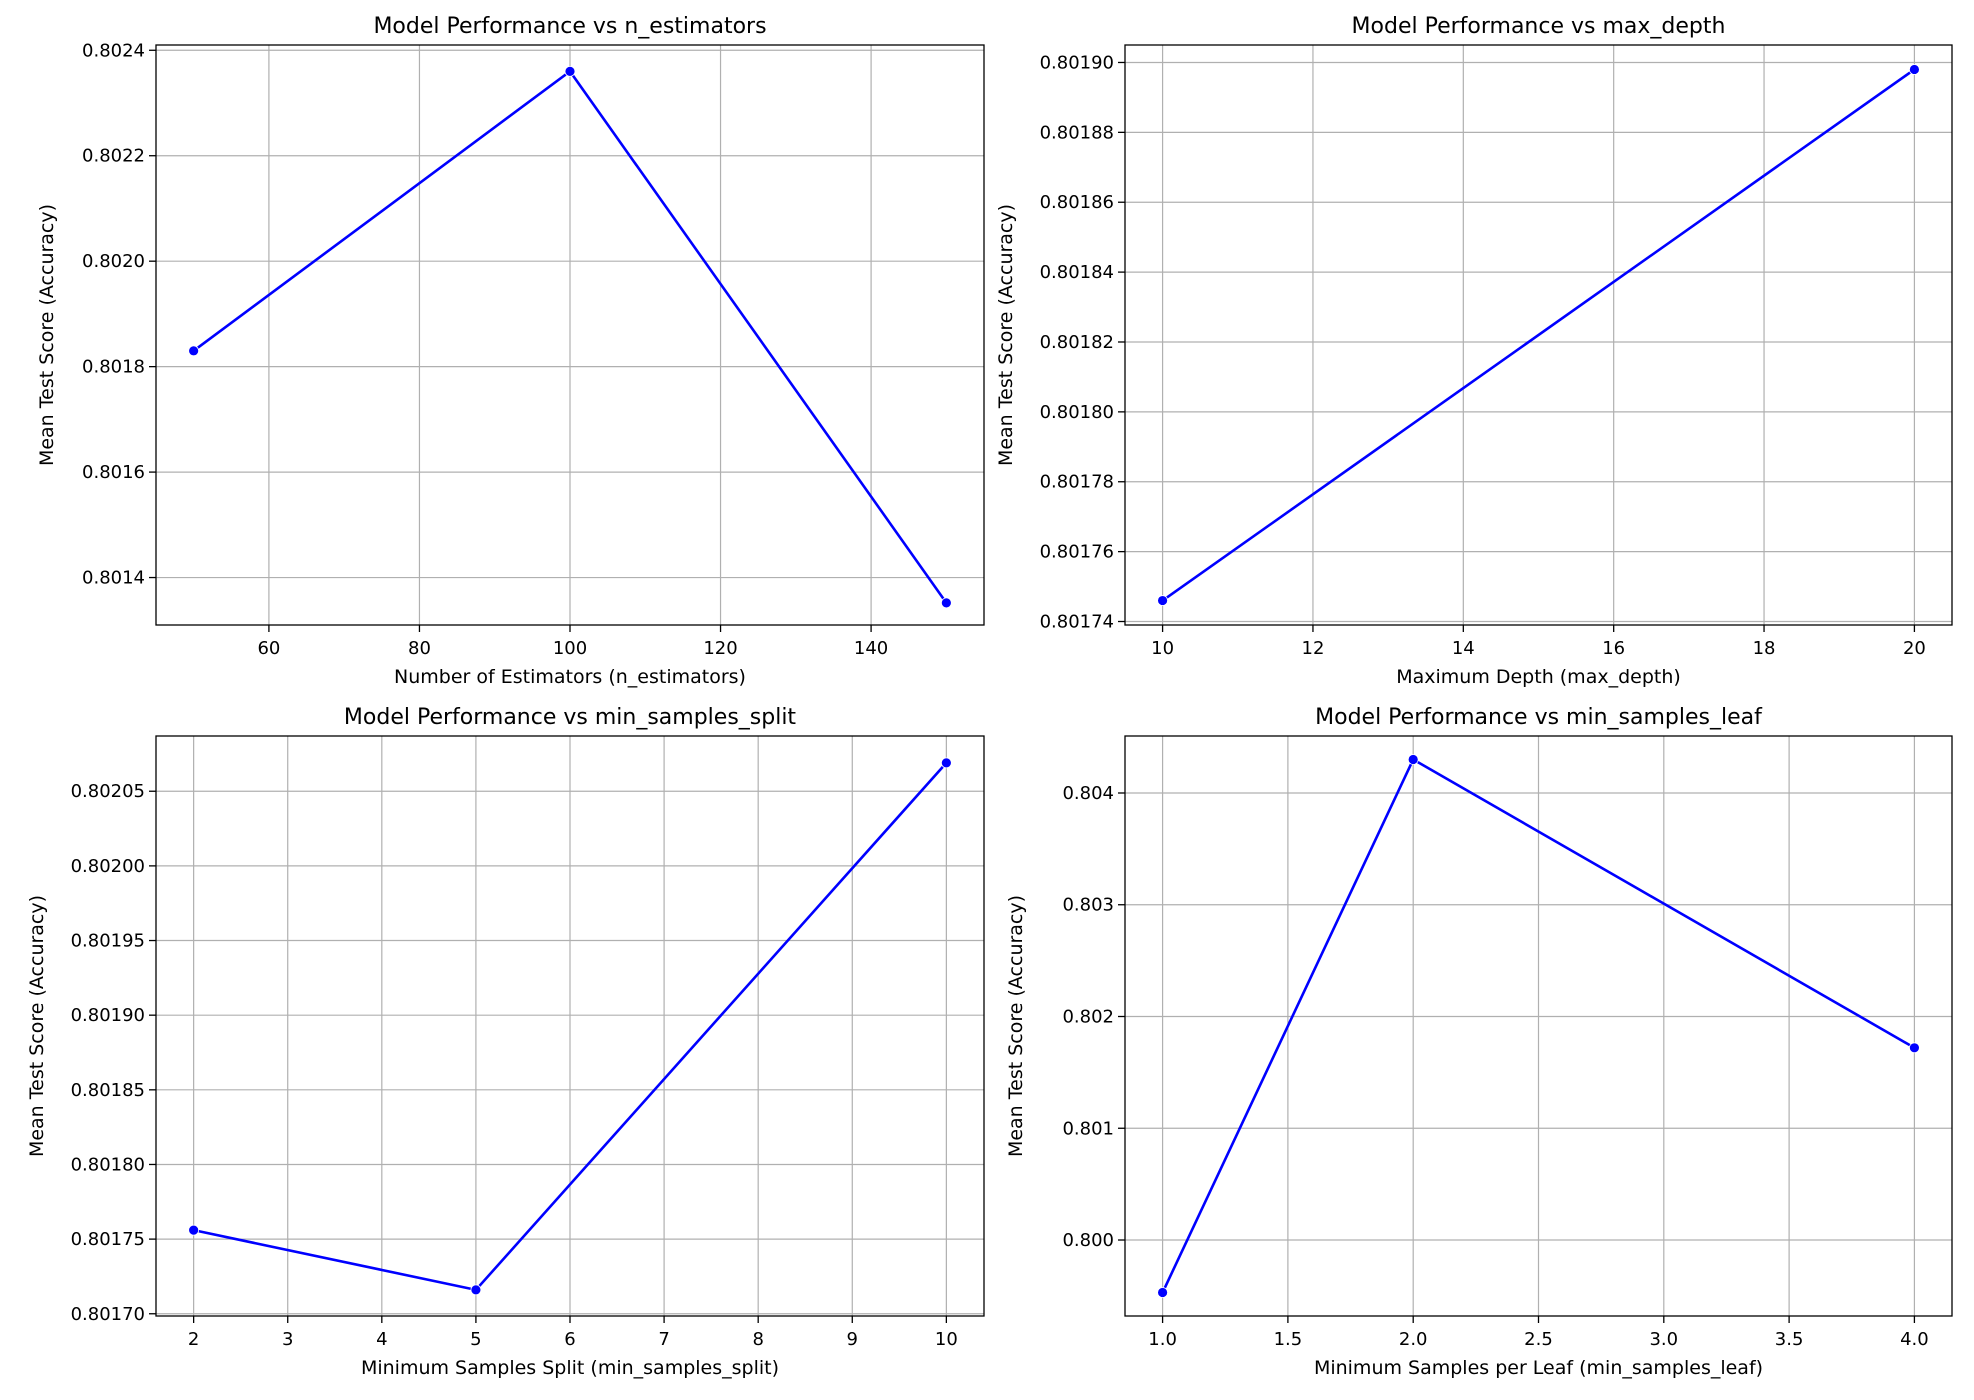 The image size is (1974, 1400). I want to click on y-tick-label: 0.80184, so click(1077, 272).